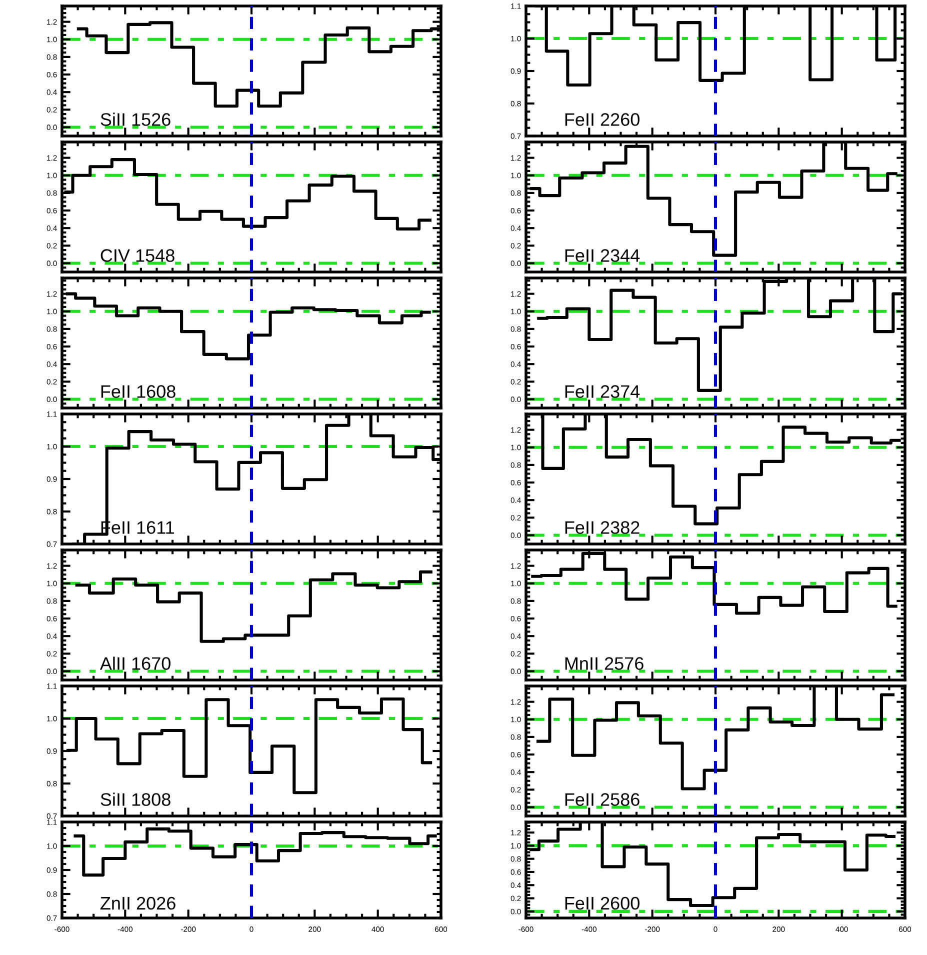 Image resolution: width=927 pixels, height=955 pixels. Describe the element at coordinates (602, 903) in the screenshot. I see `annotation: FeII 2600` at that location.